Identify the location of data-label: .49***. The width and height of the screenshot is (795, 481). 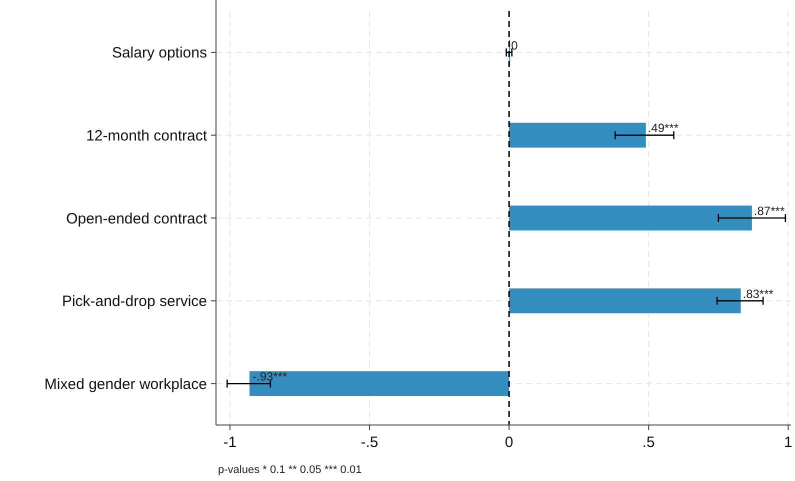
(663, 128).